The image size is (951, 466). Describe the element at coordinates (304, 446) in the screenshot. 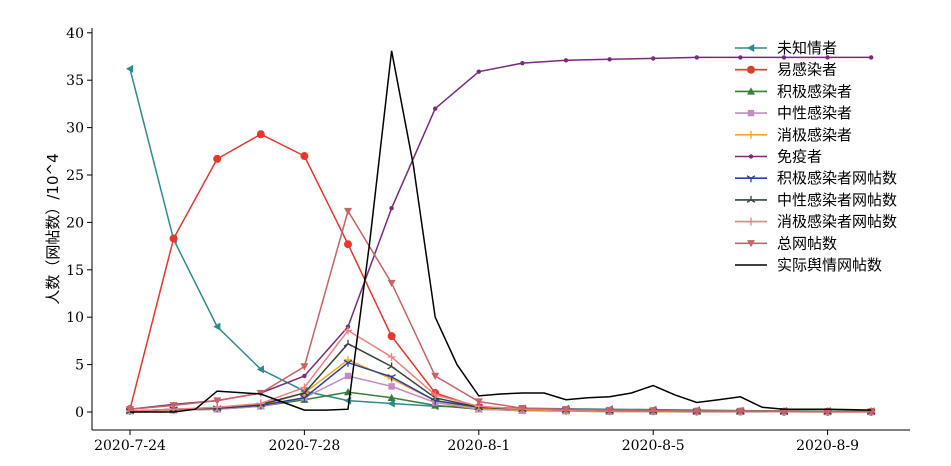

I see `x-tick-label: 2020-7-28` at that location.